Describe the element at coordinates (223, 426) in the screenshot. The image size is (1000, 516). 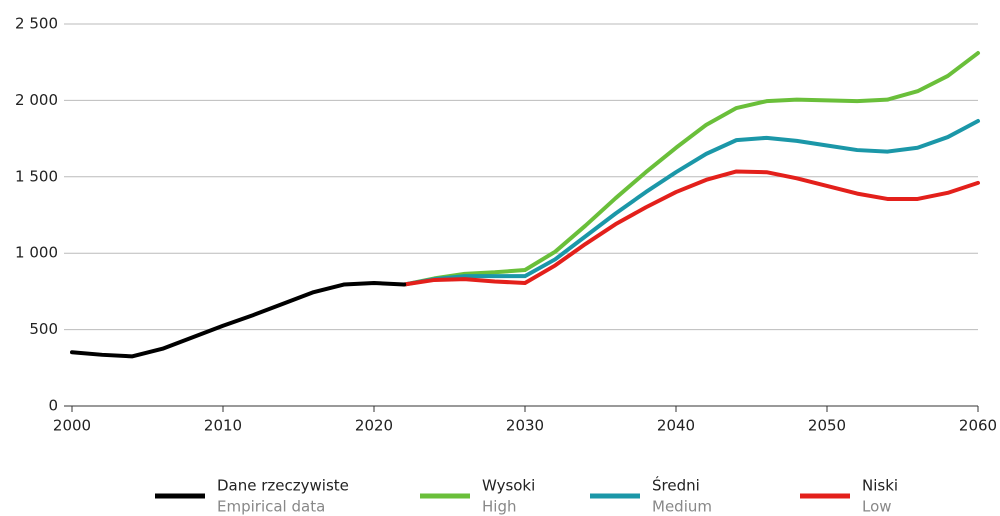
I see `x-tick-label: 2010` at that location.